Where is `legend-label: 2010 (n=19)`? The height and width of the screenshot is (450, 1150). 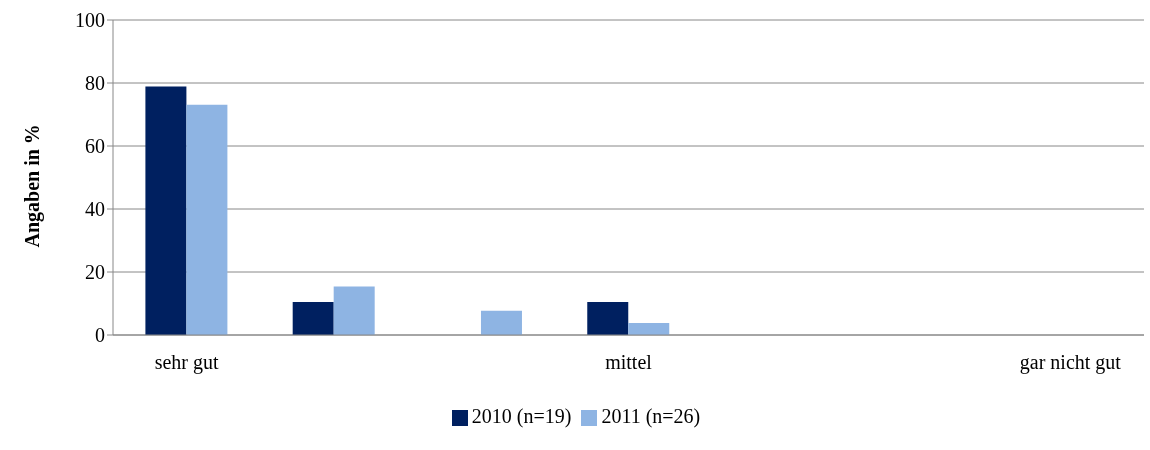
legend-label: 2010 (n=19) is located at coordinates (521, 416).